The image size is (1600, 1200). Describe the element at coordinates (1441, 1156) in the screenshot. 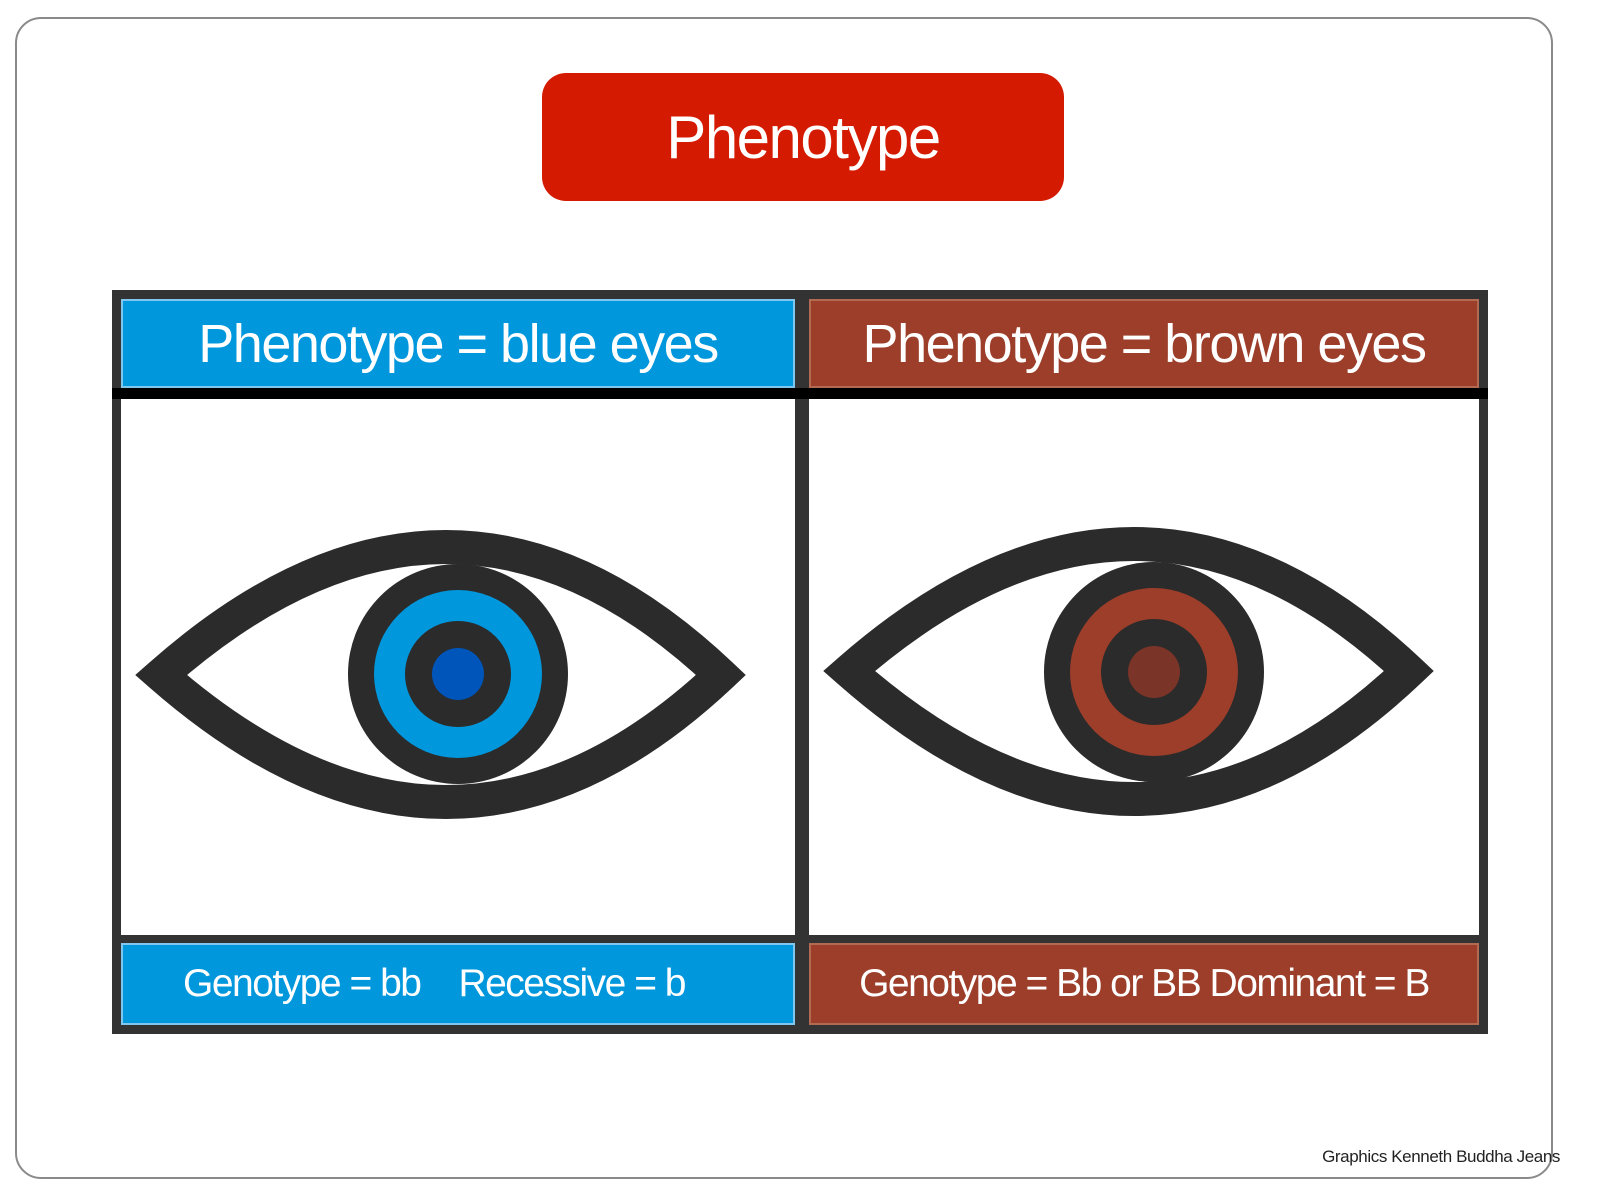

I see `credit-text: Graphics Kenneth Buddha Jeans` at that location.